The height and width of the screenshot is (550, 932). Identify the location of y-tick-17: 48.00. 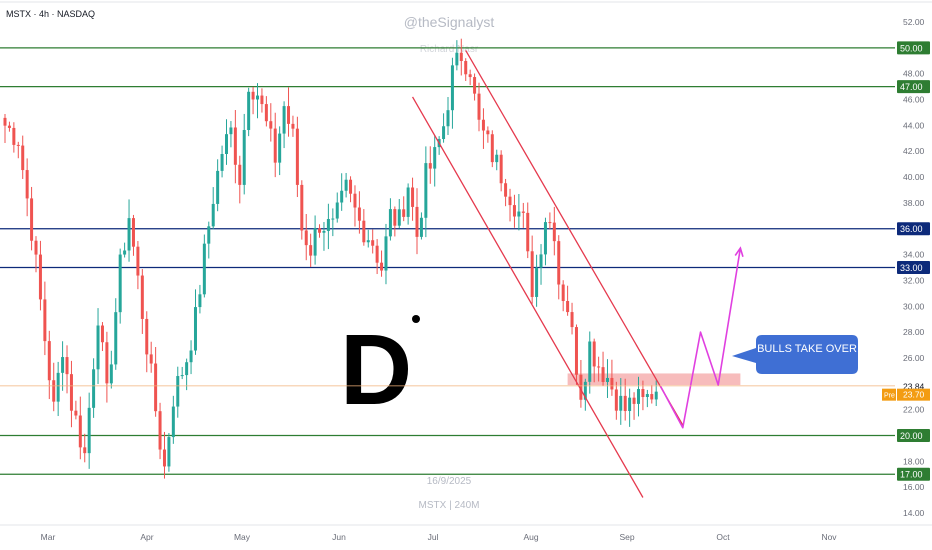
(914, 74).